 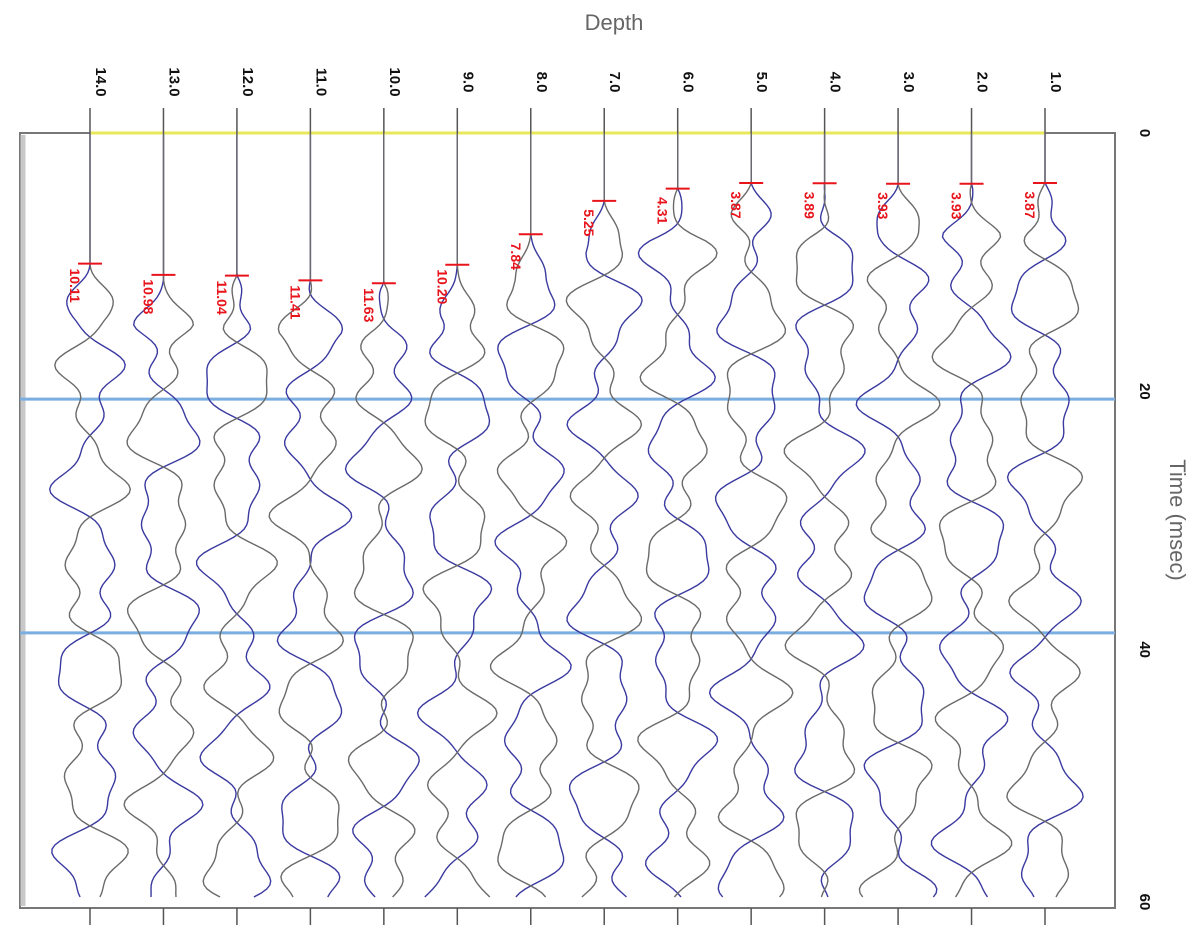 I want to click on pick-label-3.0: 3.93, so click(x=883, y=205).